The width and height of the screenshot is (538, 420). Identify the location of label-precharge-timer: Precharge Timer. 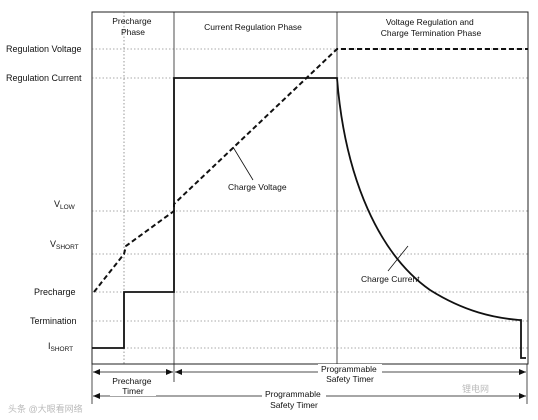
(133, 386).